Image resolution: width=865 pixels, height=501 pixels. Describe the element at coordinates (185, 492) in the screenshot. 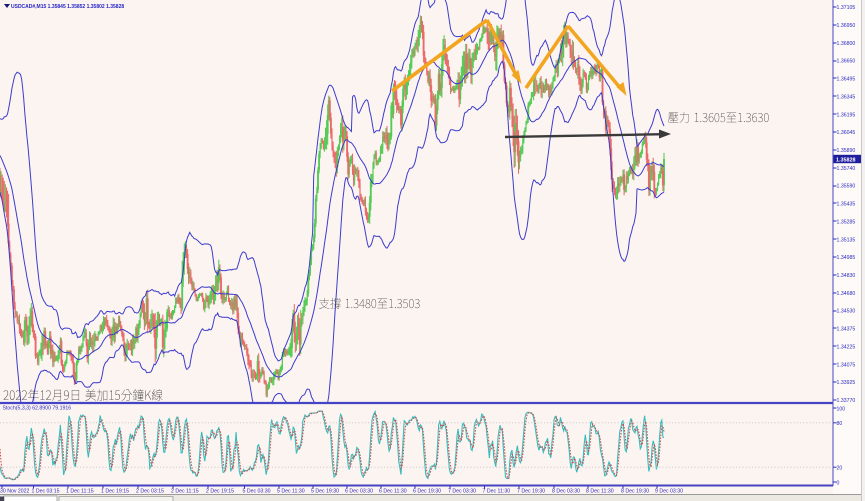

I see `svg-text: 2 Dec 11:15` at that location.